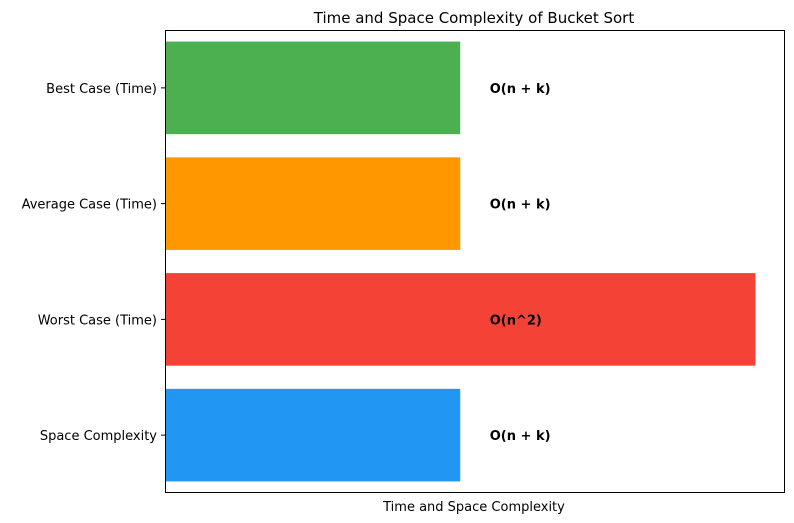 This screenshot has width=794, height=523. Describe the element at coordinates (313, 203) in the screenshot. I see `bar-average-case-time` at that location.